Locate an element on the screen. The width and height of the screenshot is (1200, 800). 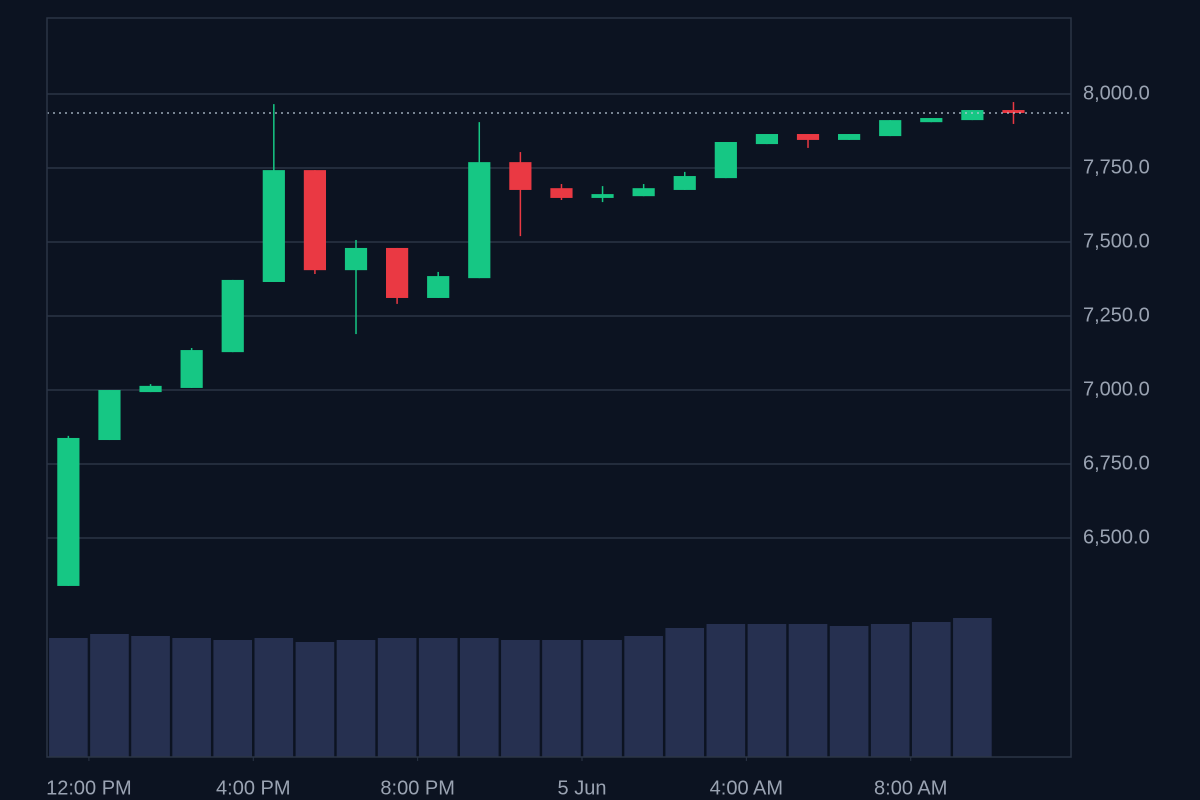
x-tick-label: 8:00 PM is located at coordinates (417, 788).